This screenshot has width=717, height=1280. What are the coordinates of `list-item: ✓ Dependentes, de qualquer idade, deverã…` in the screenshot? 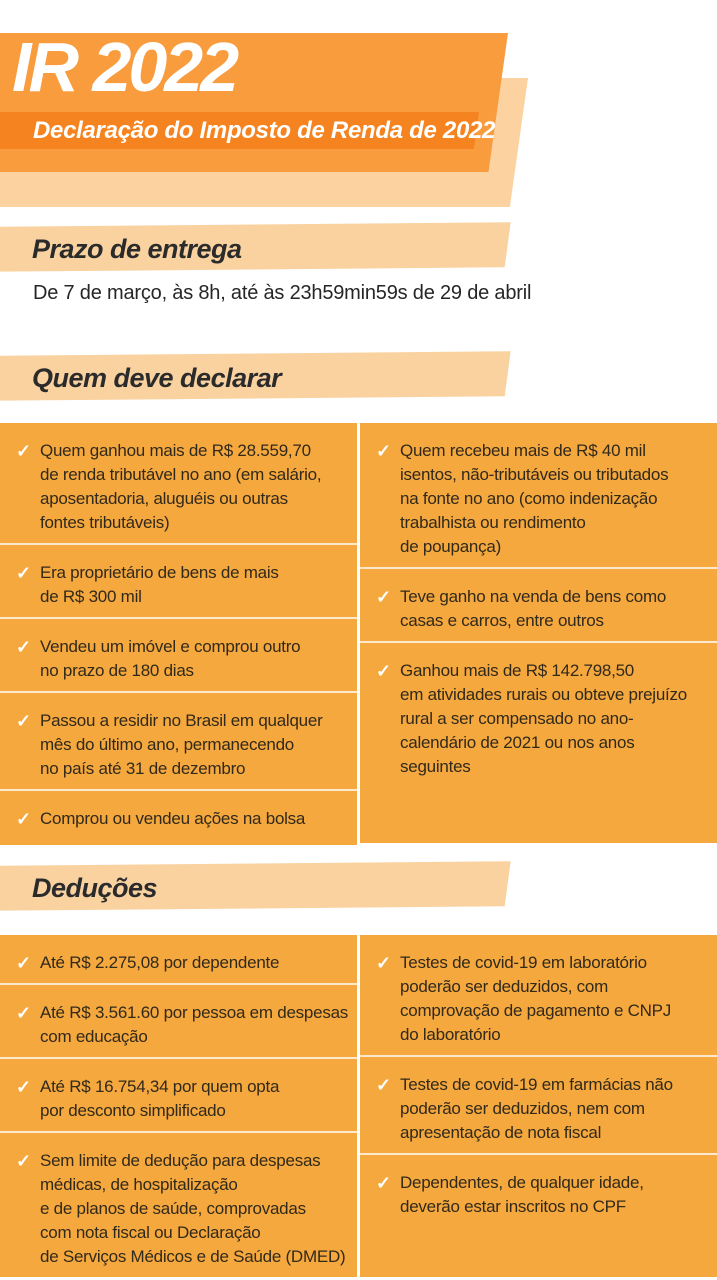 It's located at (538, 1190).